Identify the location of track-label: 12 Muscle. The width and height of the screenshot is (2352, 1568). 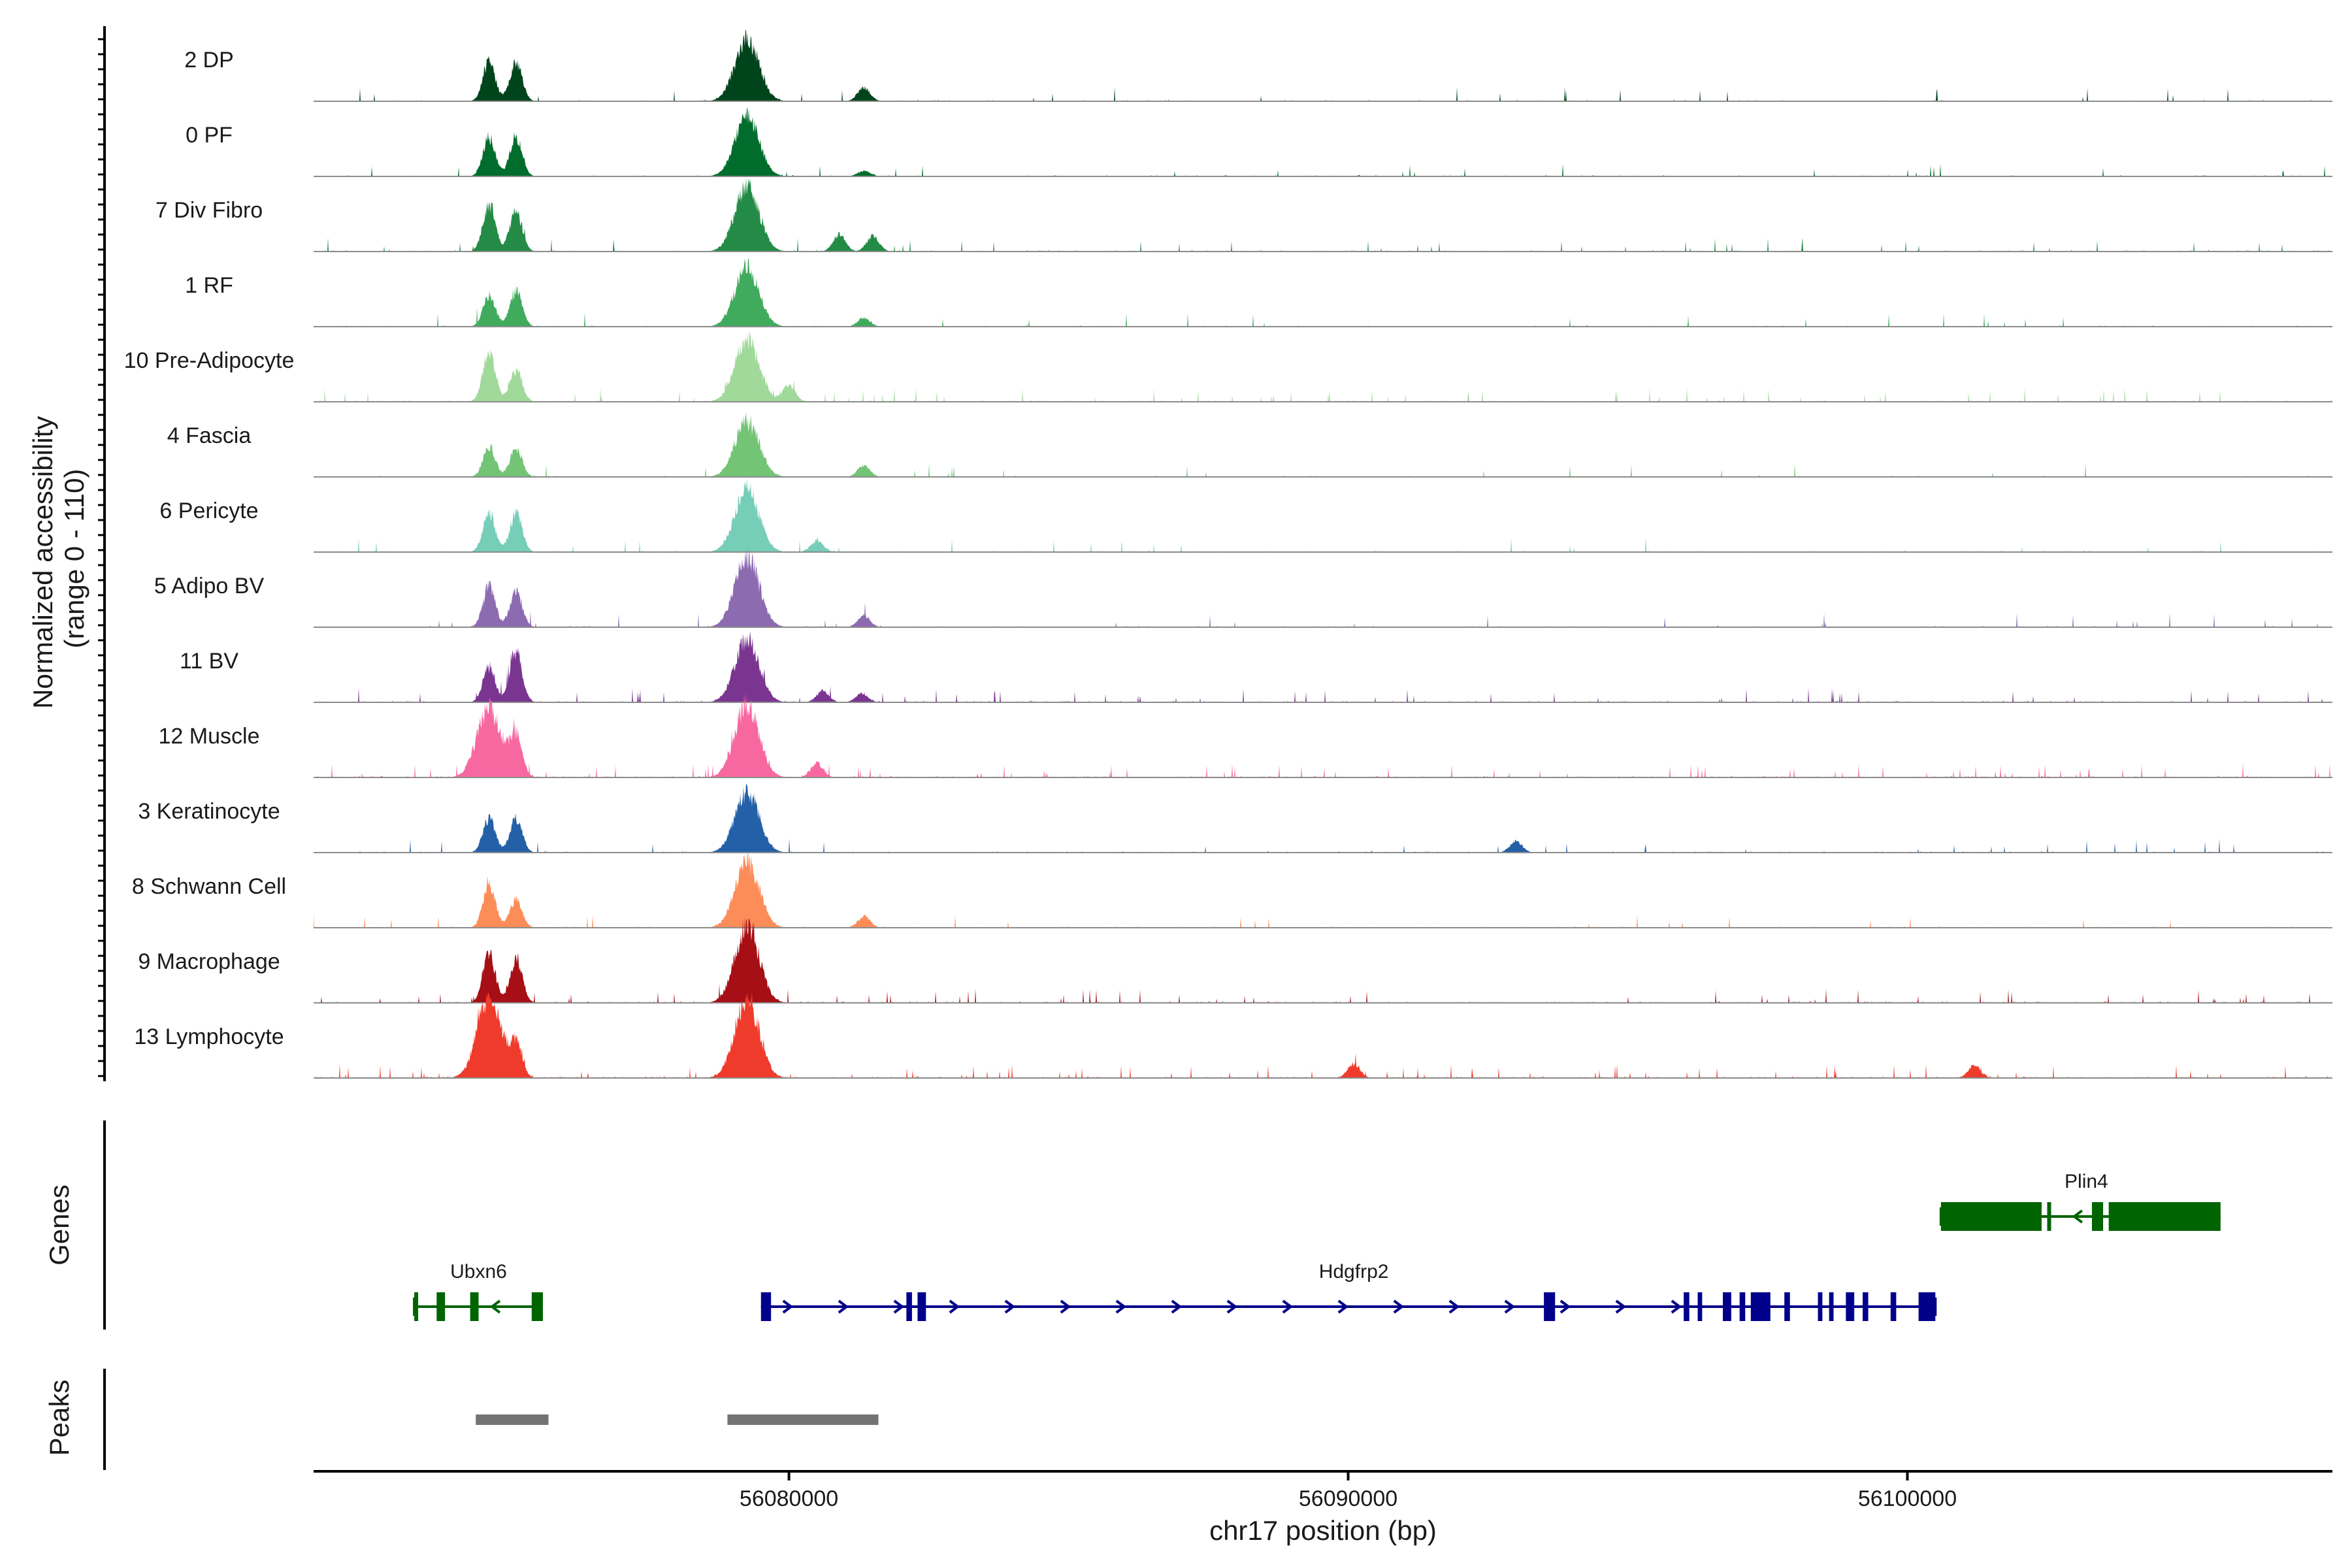
(209, 736).